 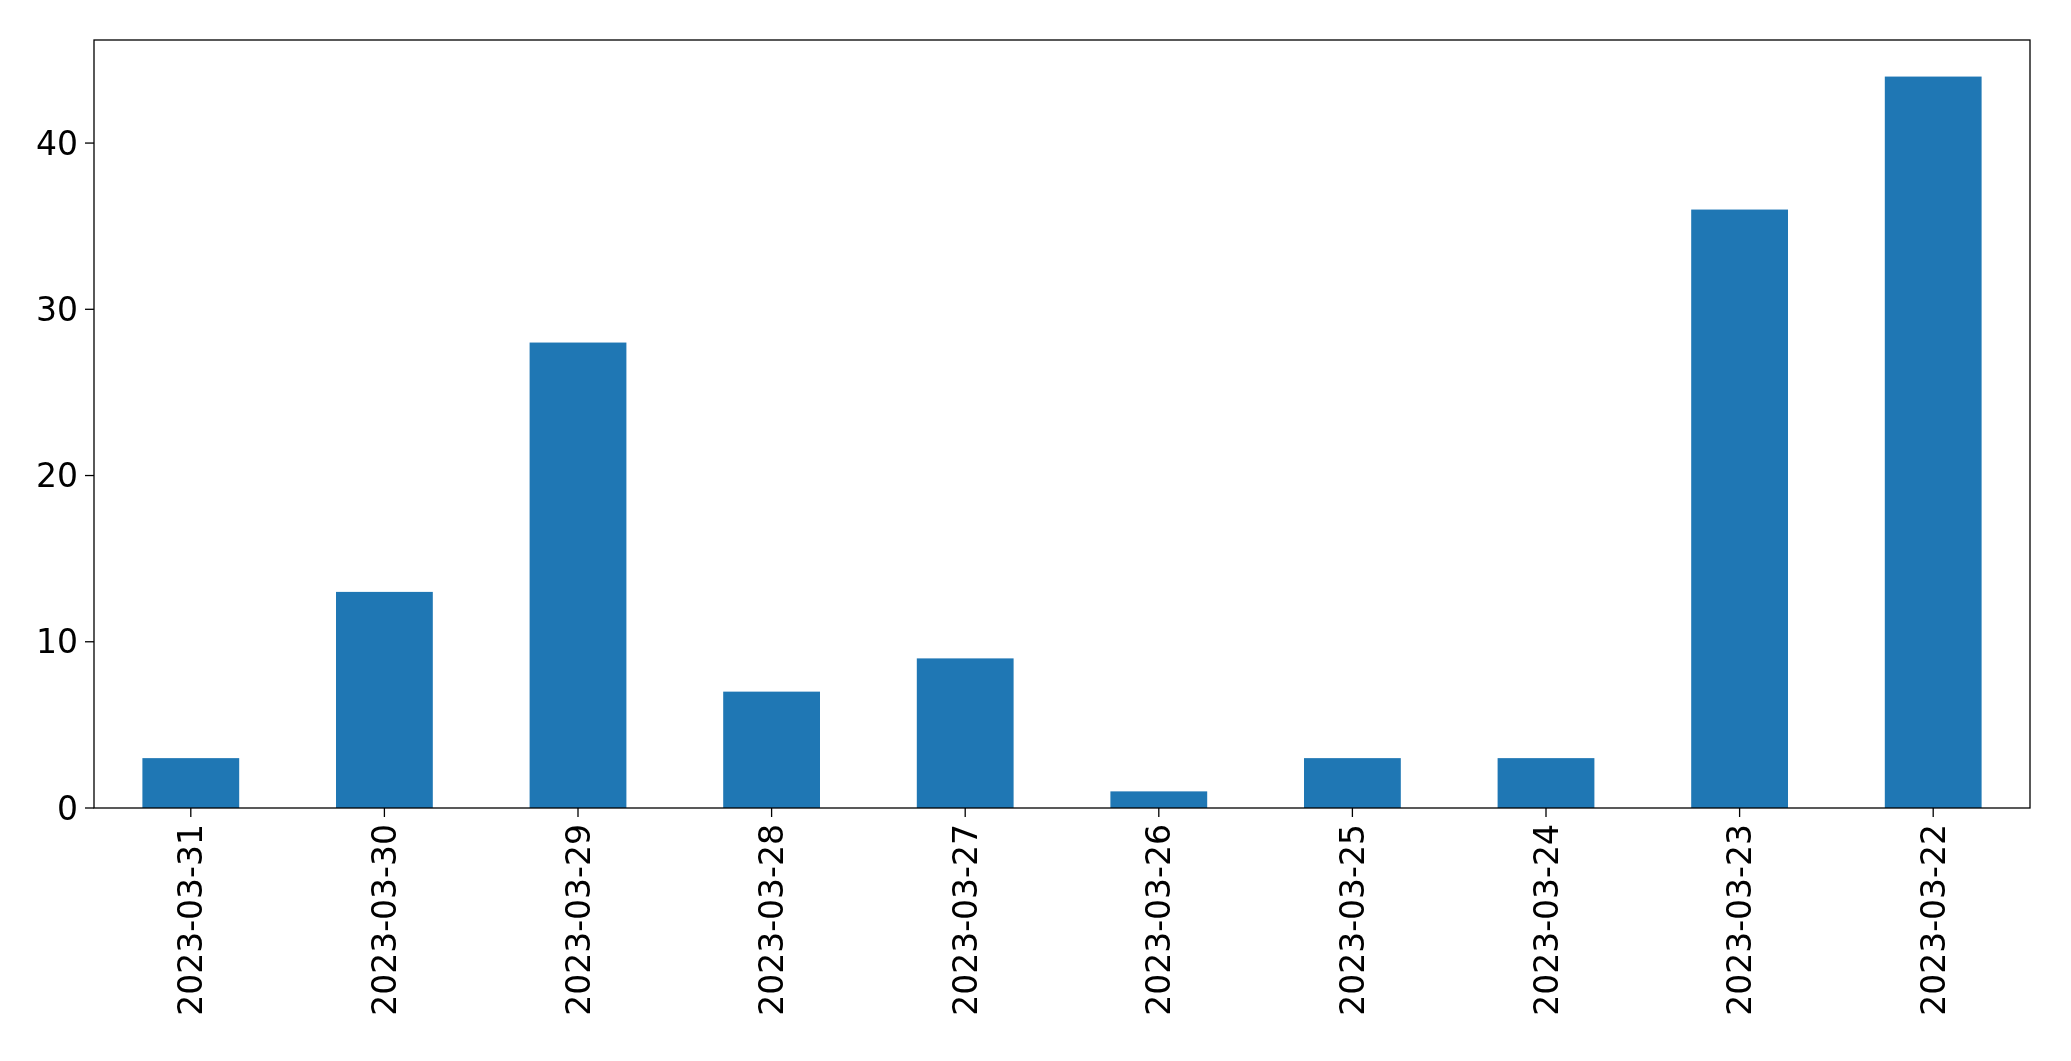 What do you see at coordinates (1740, 920) in the screenshot?
I see `x-tick-label: 2023-03-23` at bounding box center [1740, 920].